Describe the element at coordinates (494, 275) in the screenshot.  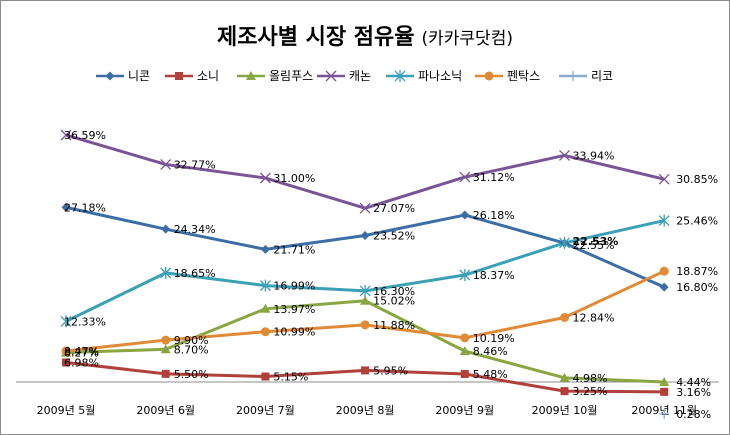
I see `data-label: 18.37%` at that location.